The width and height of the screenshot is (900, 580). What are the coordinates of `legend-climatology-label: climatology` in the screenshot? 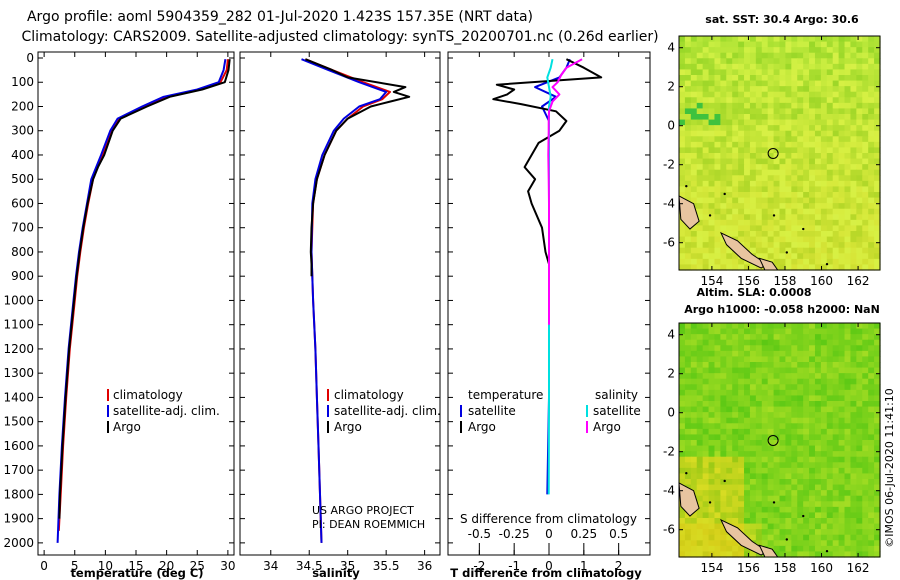 It's located at (148, 395).